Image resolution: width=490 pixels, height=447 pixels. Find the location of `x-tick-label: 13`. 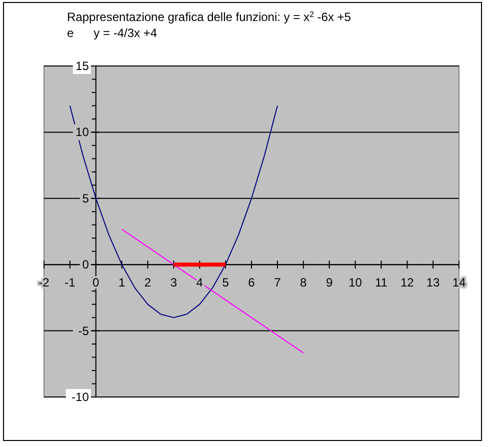

x-tick-label: 13 is located at coordinates (433, 283).